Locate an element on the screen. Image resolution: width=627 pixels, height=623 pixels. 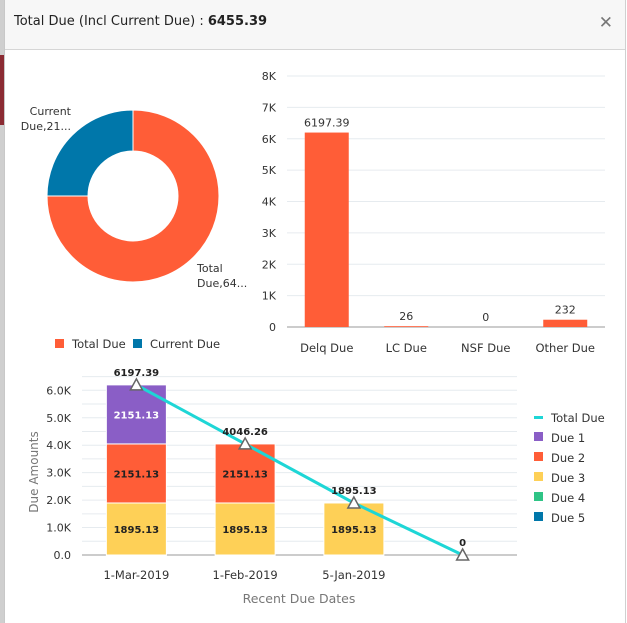
bar-delq-due is located at coordinates (326, 229).